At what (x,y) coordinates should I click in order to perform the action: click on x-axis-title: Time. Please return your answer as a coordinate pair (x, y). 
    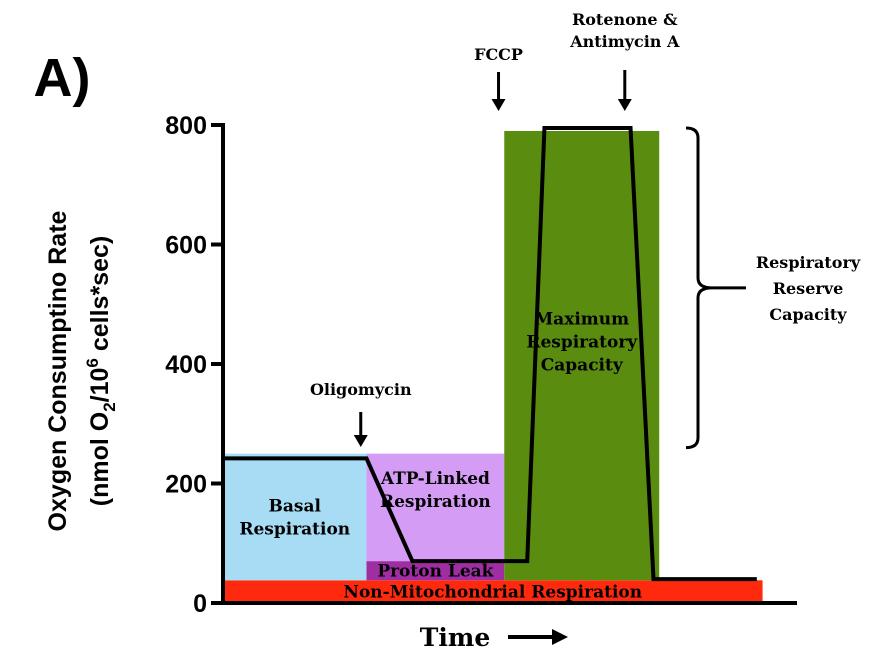
    Looking at the image, I should click on (455, 637).